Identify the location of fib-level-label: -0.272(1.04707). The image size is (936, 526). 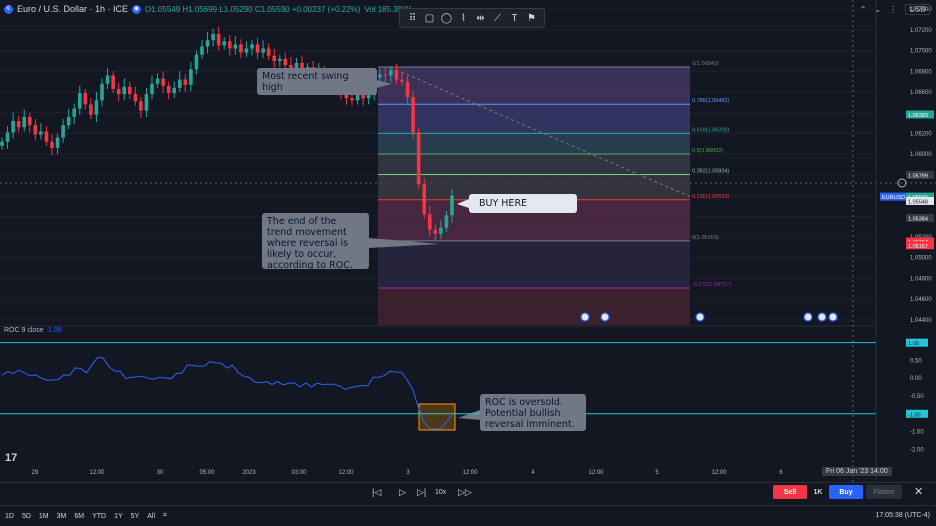
(711, 285).